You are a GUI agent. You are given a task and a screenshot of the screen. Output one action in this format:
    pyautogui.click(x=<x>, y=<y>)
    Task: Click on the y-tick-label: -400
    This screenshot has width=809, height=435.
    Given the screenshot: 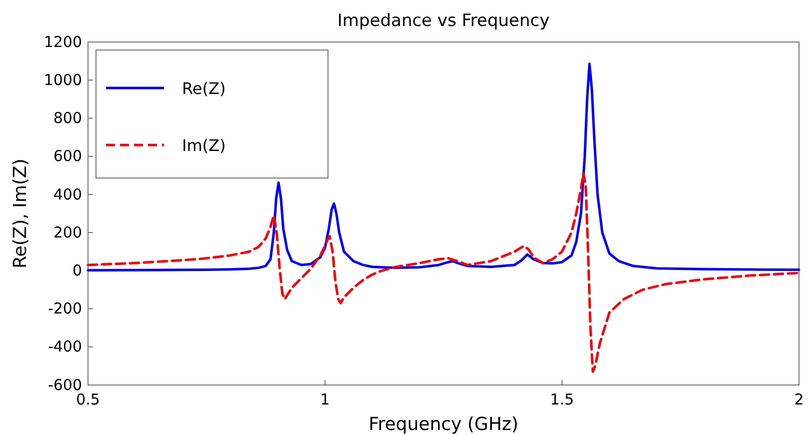 What is the action you would take?
    pyautogui.click(x=65, y=347)
    